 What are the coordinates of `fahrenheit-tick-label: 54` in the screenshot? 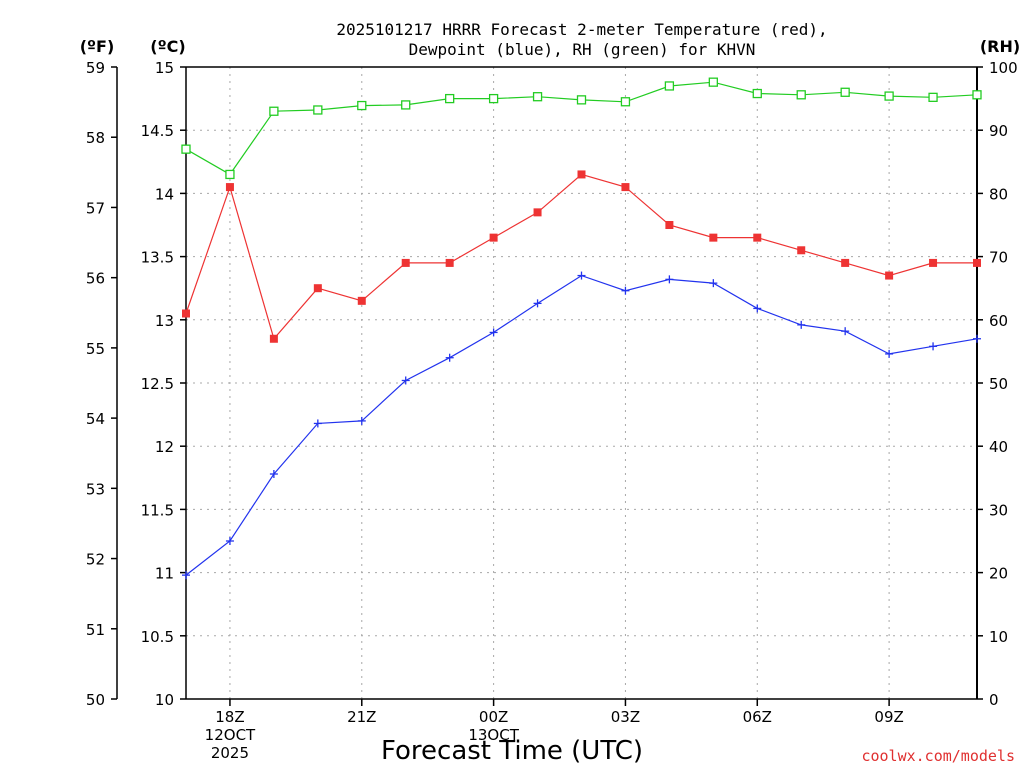 It's located at (95, 419).